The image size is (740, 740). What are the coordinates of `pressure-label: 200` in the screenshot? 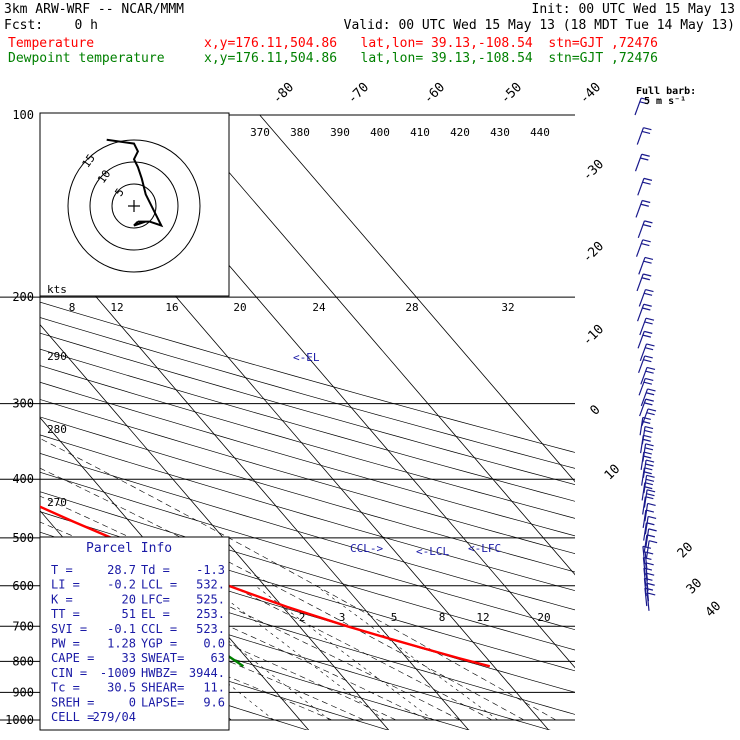 It's located at (23, 297).